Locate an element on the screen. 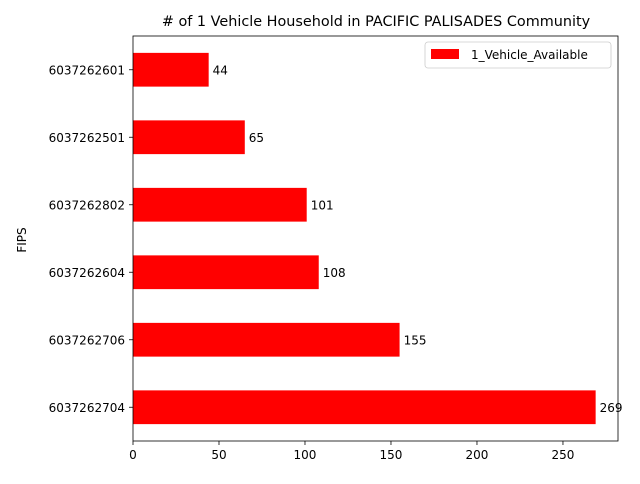  y-axis-label: FIPS is located at coordinates (22, 239).